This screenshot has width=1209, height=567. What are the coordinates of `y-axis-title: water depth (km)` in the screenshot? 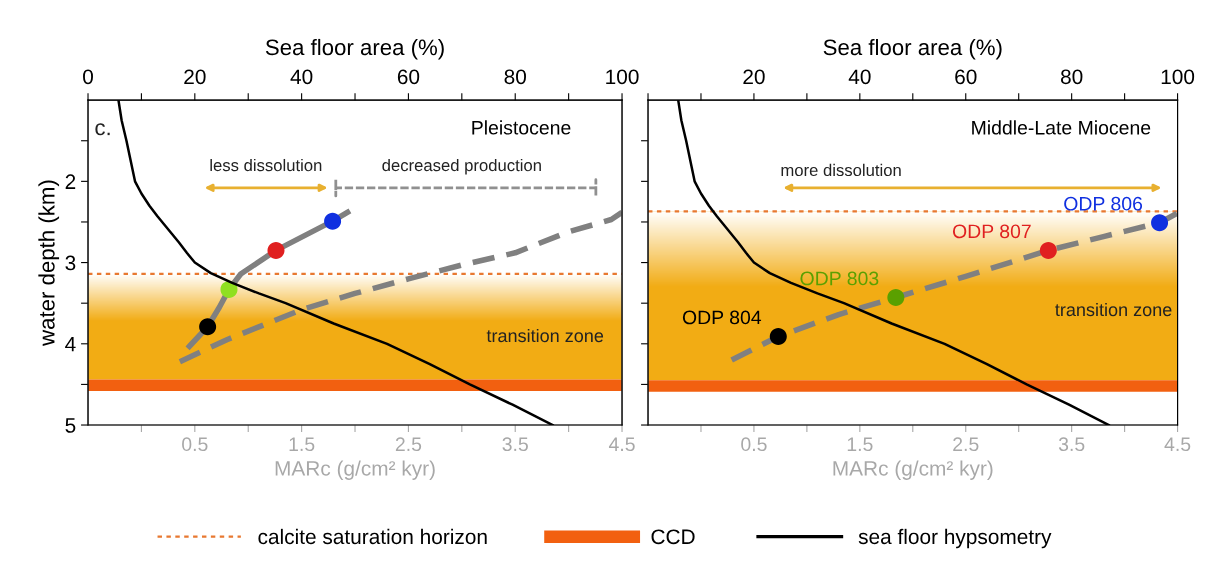 It's located at (49, 263).